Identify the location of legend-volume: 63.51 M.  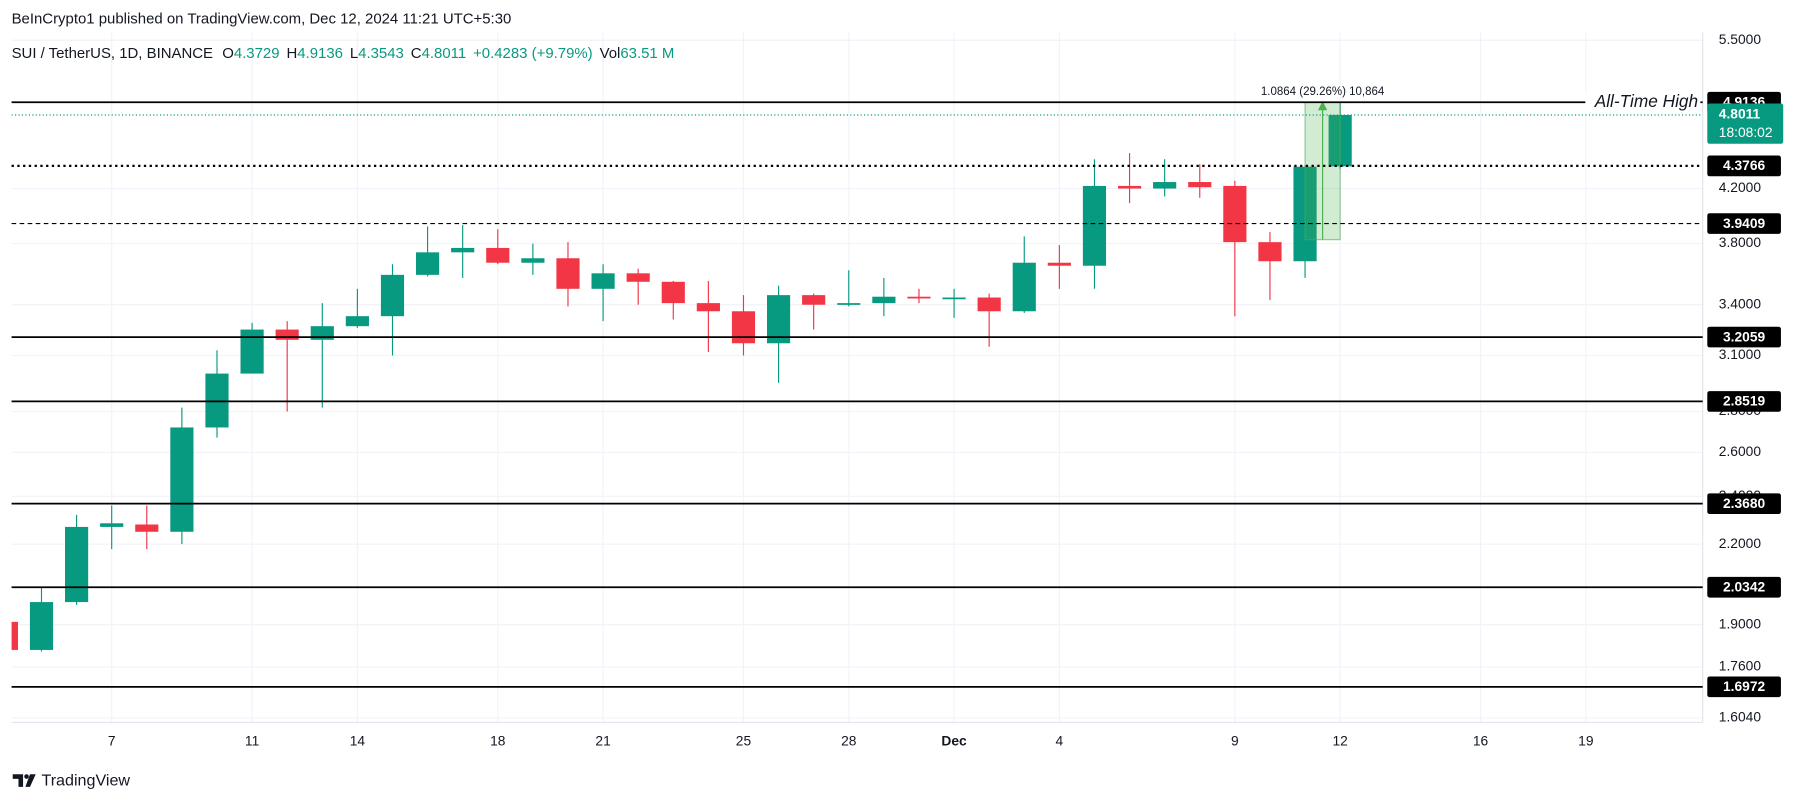
(647, 53).